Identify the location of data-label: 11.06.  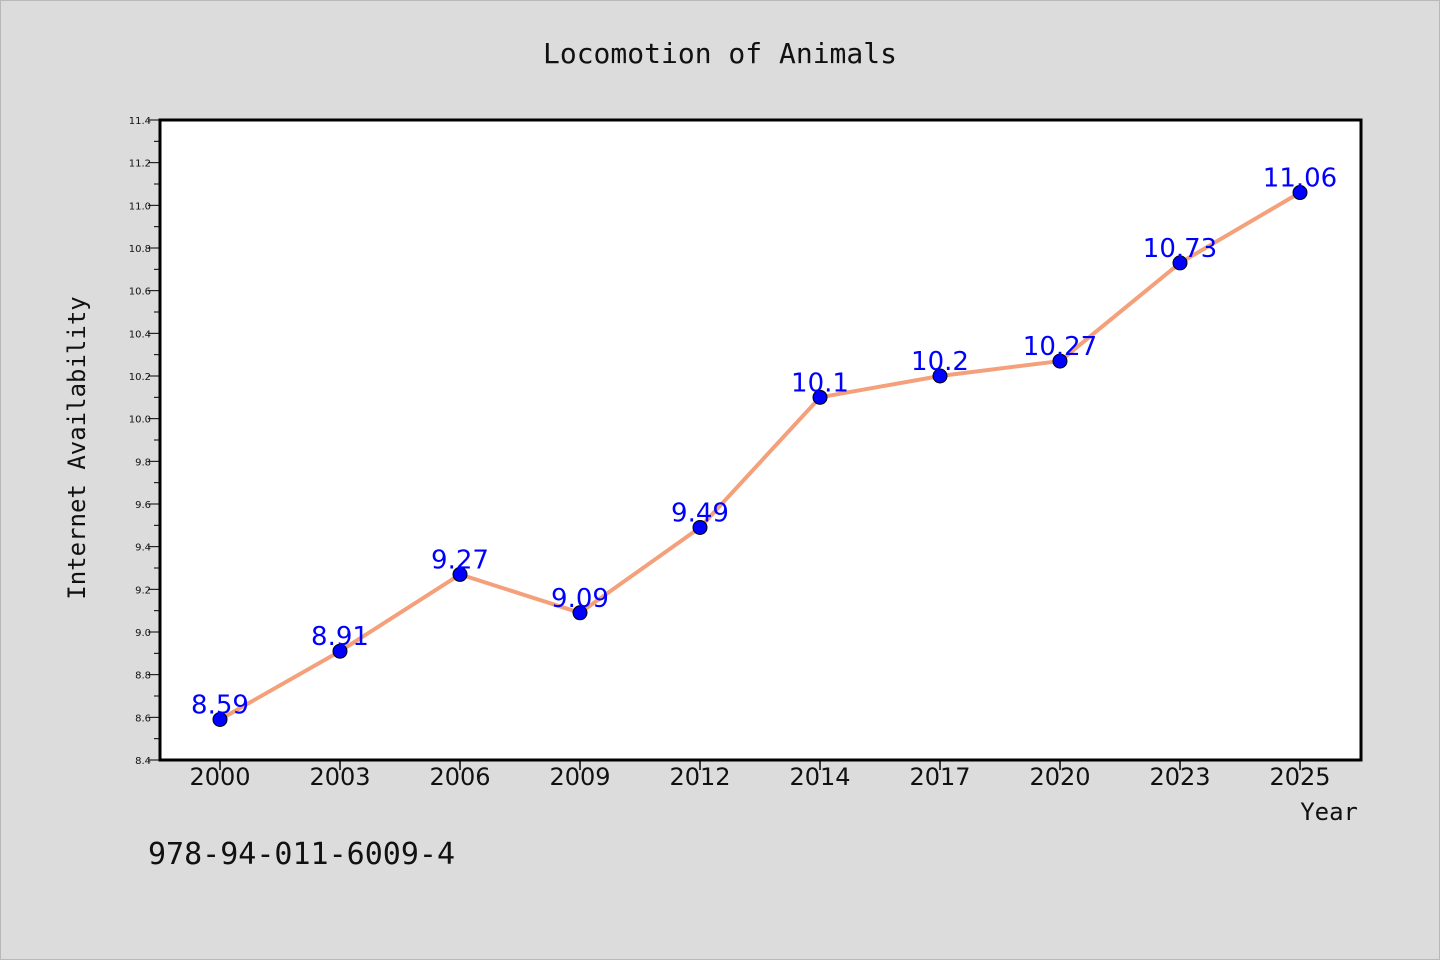
(1300, 179).